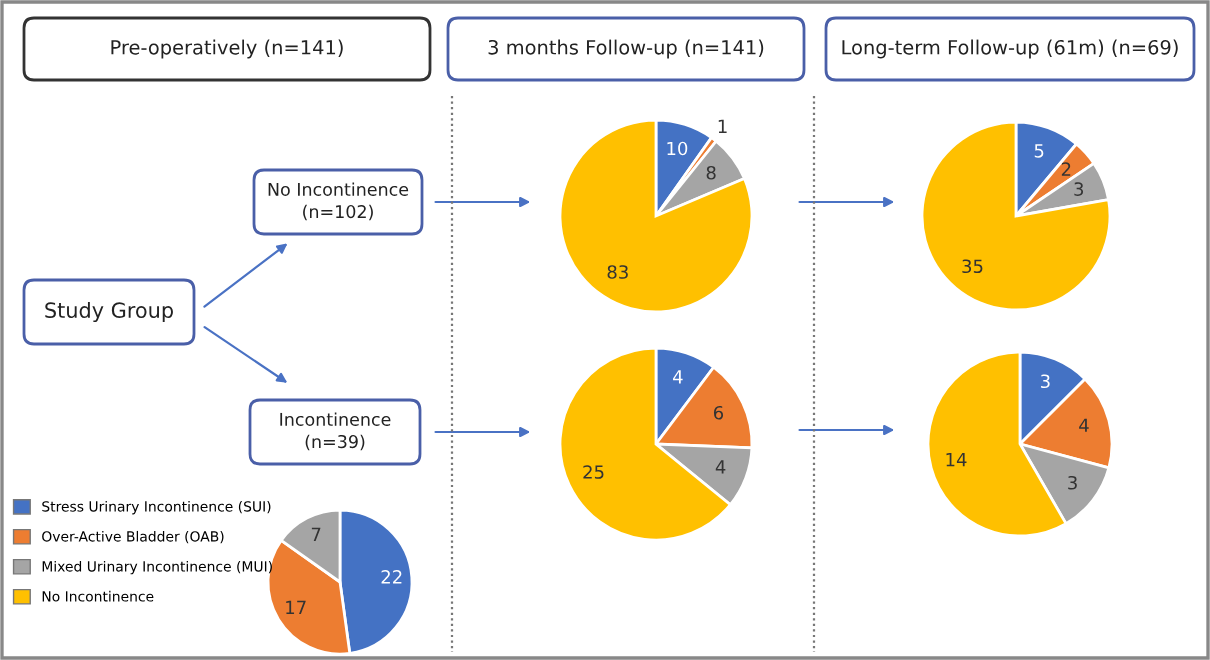 The height and width of the screenshot is (660, 1210). What do you see at coordinates (109, 312) in the screenshot?
I see `text: Study Group` at bounding box center [109, 312].